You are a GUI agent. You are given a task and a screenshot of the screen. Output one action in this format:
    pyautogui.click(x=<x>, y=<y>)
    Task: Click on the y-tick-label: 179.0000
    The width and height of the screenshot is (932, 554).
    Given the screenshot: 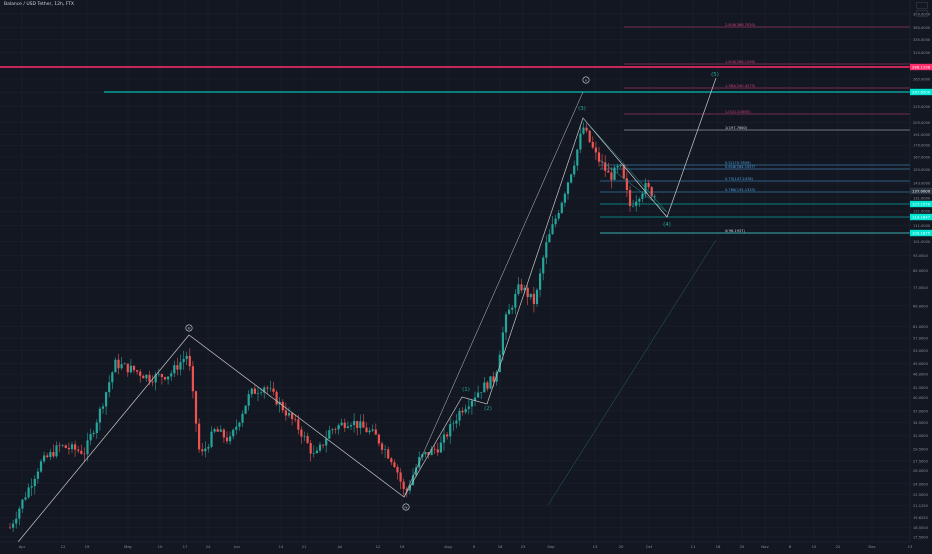 What is the action you would take?
    pyautogui.click(x=922, y=146)
    